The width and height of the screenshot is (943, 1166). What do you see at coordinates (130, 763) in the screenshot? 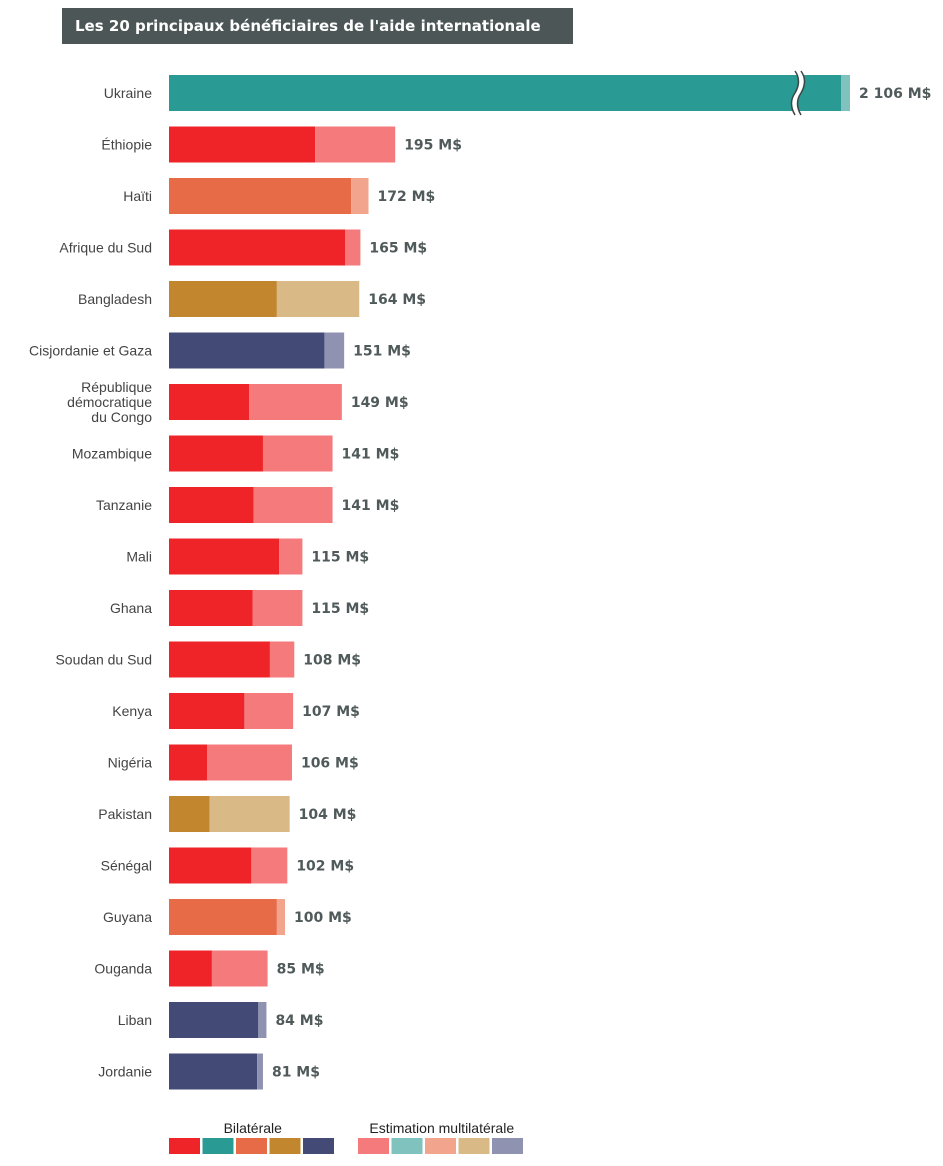
I see `country-label-nigeria: Nigéria` at bounding box center [130, 763].